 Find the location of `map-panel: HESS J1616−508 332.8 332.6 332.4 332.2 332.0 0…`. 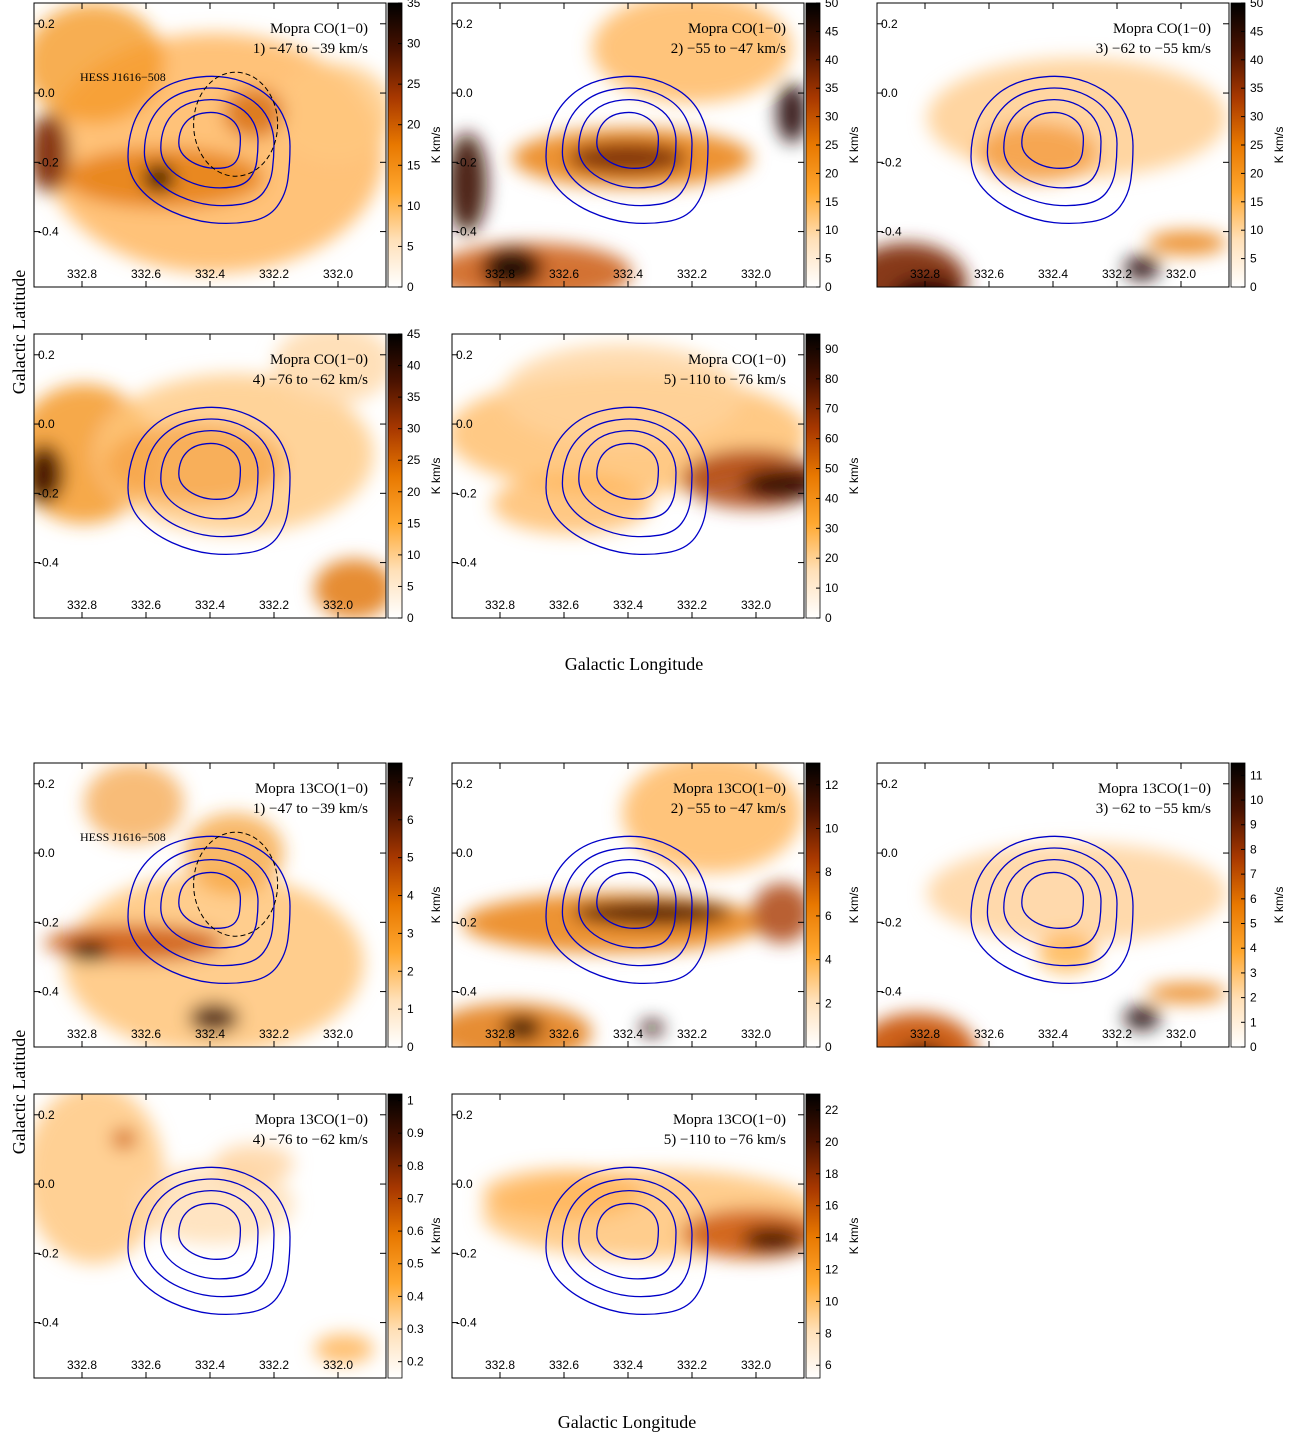

map-panel: HESS J1616−508 332.8 332.6 332.4 332.2 332.0 0… is located at coordinates (238, 147).